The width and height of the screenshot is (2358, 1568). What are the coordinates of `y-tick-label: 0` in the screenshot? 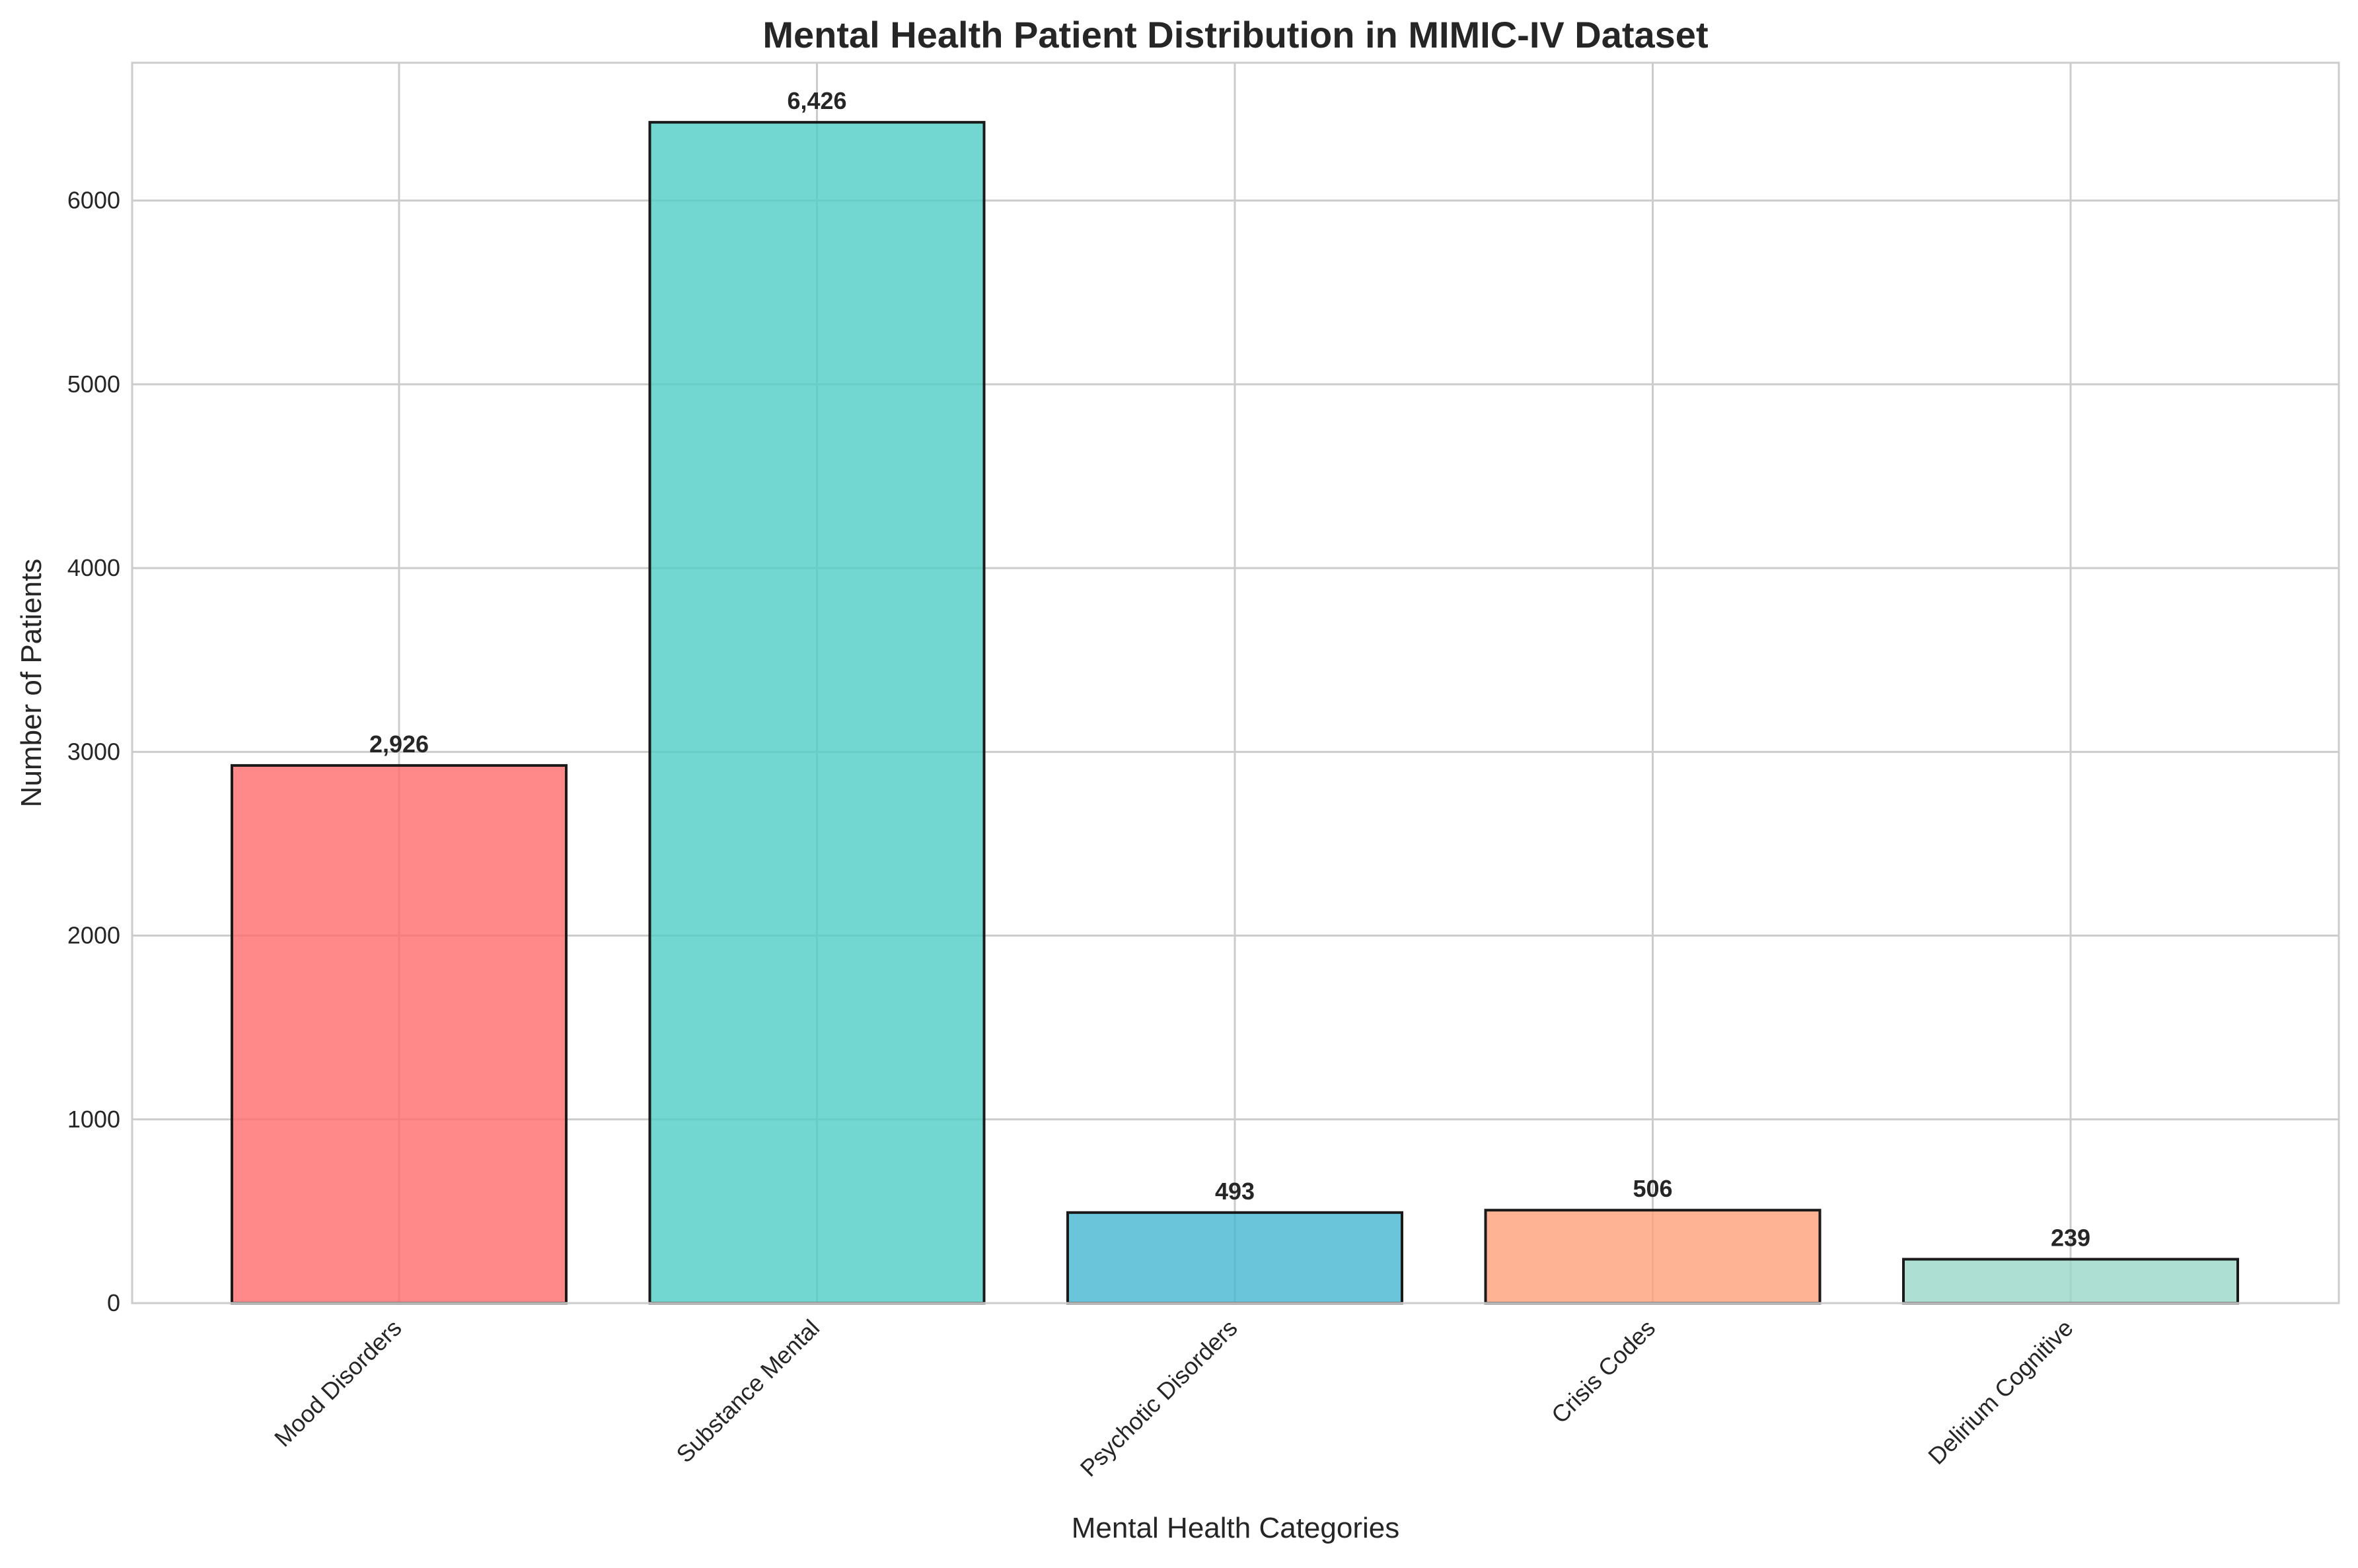 It's located at (113, 1302).